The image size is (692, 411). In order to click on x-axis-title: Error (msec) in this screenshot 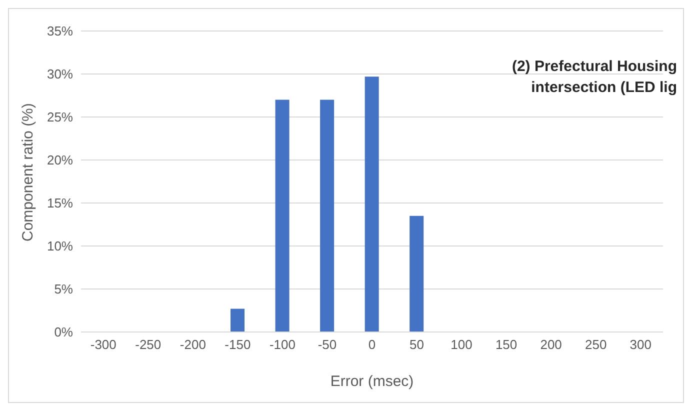, I will do `click(372, 381)`.